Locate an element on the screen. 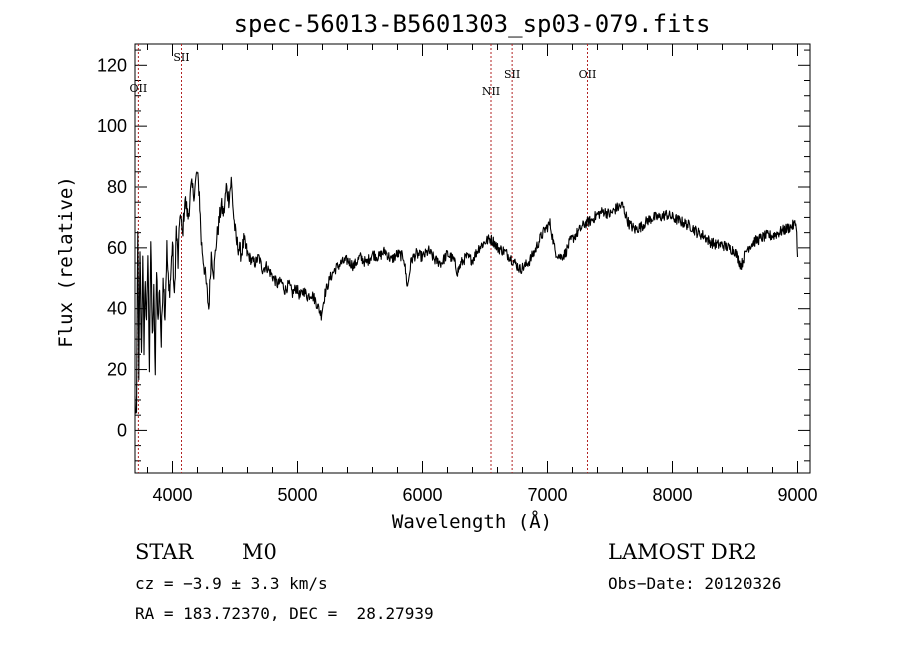 The width and height of the screenshot is (900, 649). y-axis-label: Flux (relative) is located at coordinates (66, 262).